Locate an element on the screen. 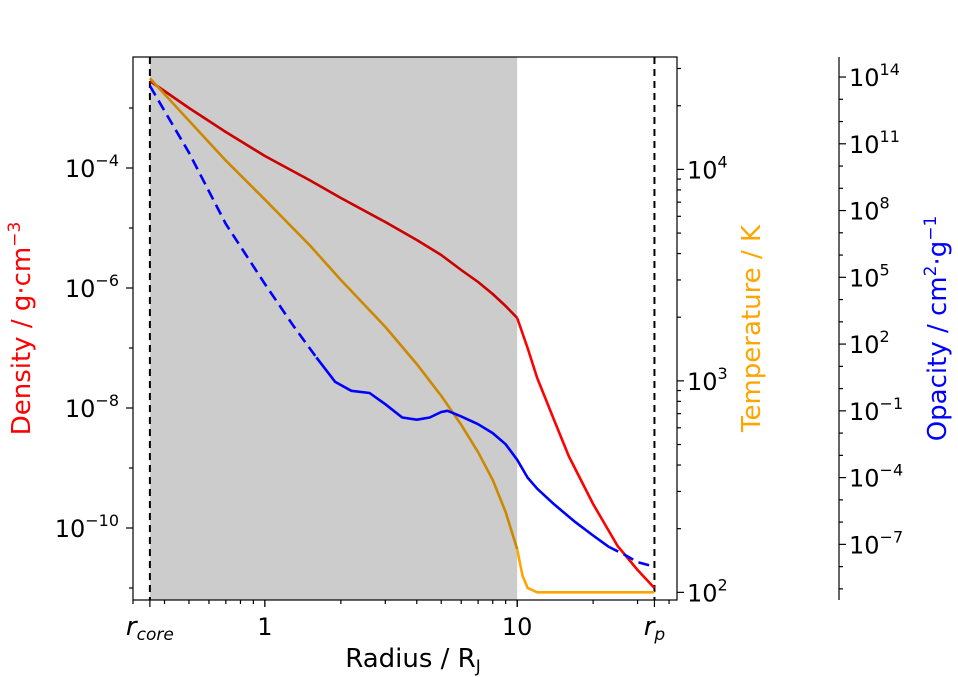  x-tick-label-2: 10 is located at coordinates (517, 627).